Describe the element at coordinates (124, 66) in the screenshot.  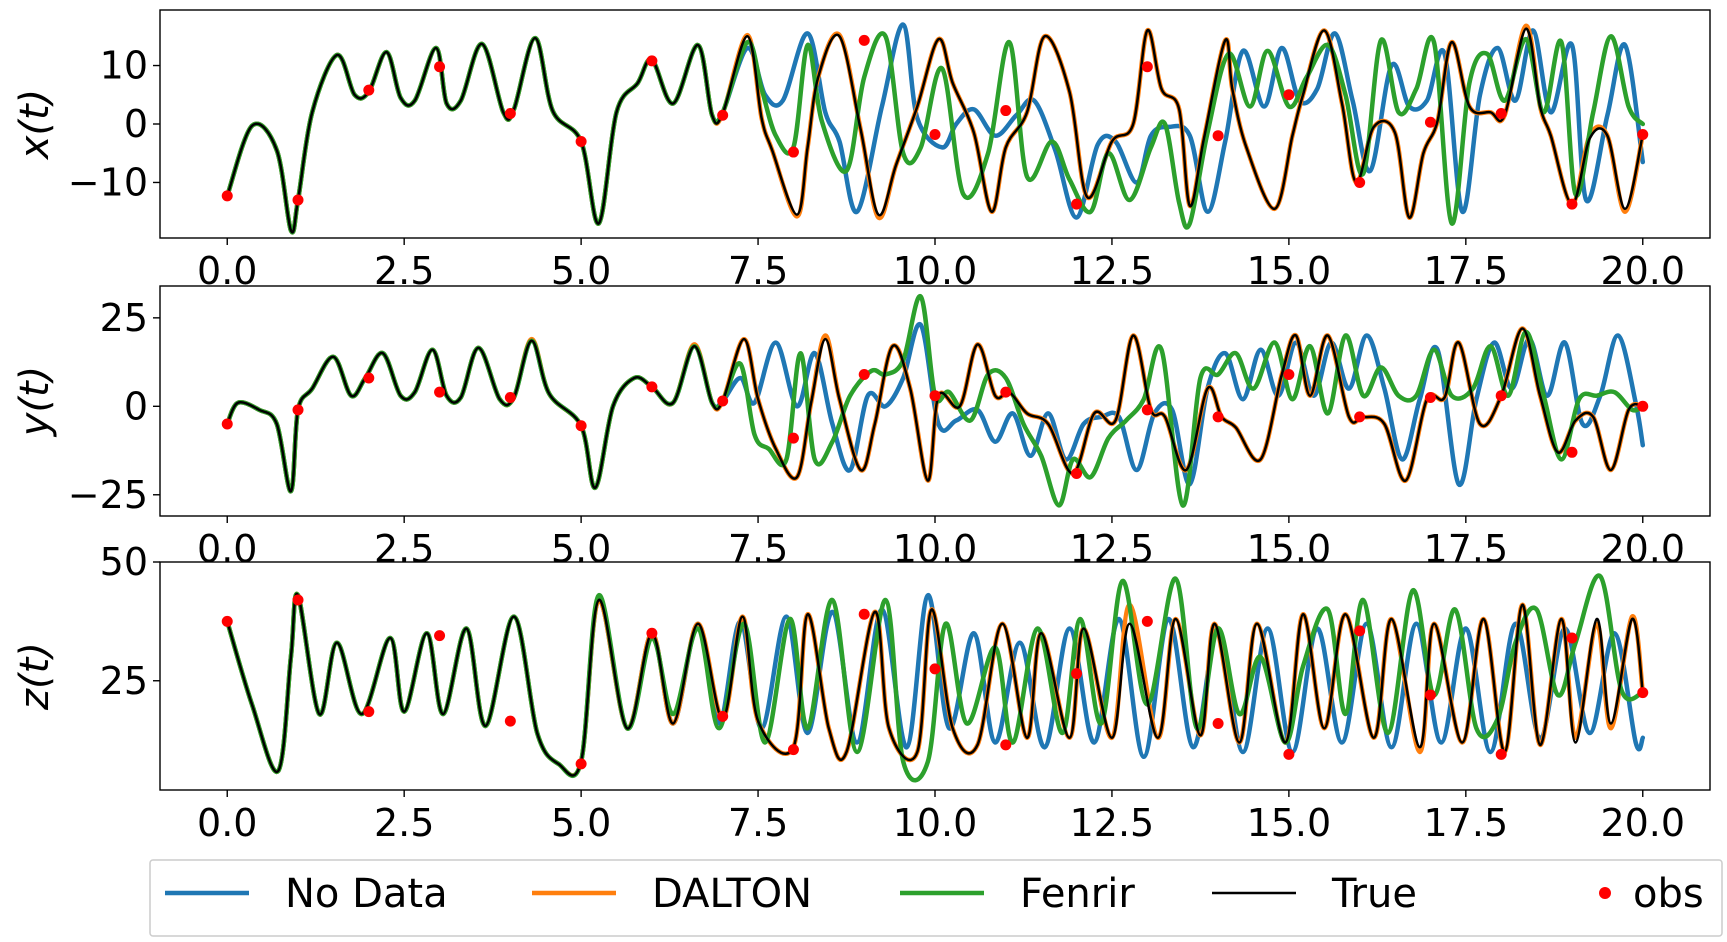
I see `y-tick-label: 10` at that location.